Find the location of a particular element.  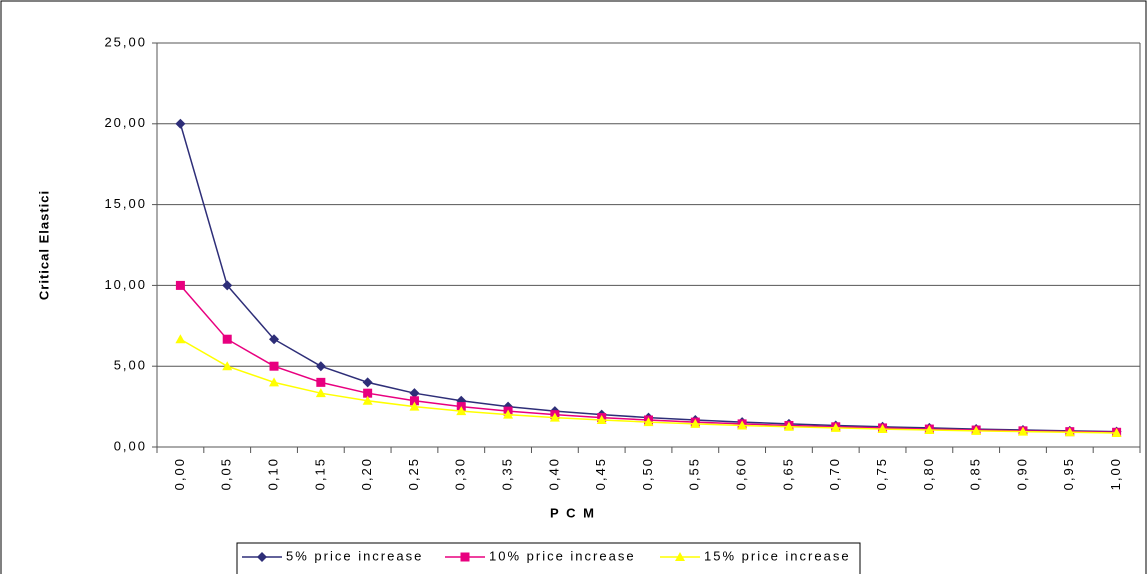

x-tick-label: 0,05 is located at coordinates (226, 473).